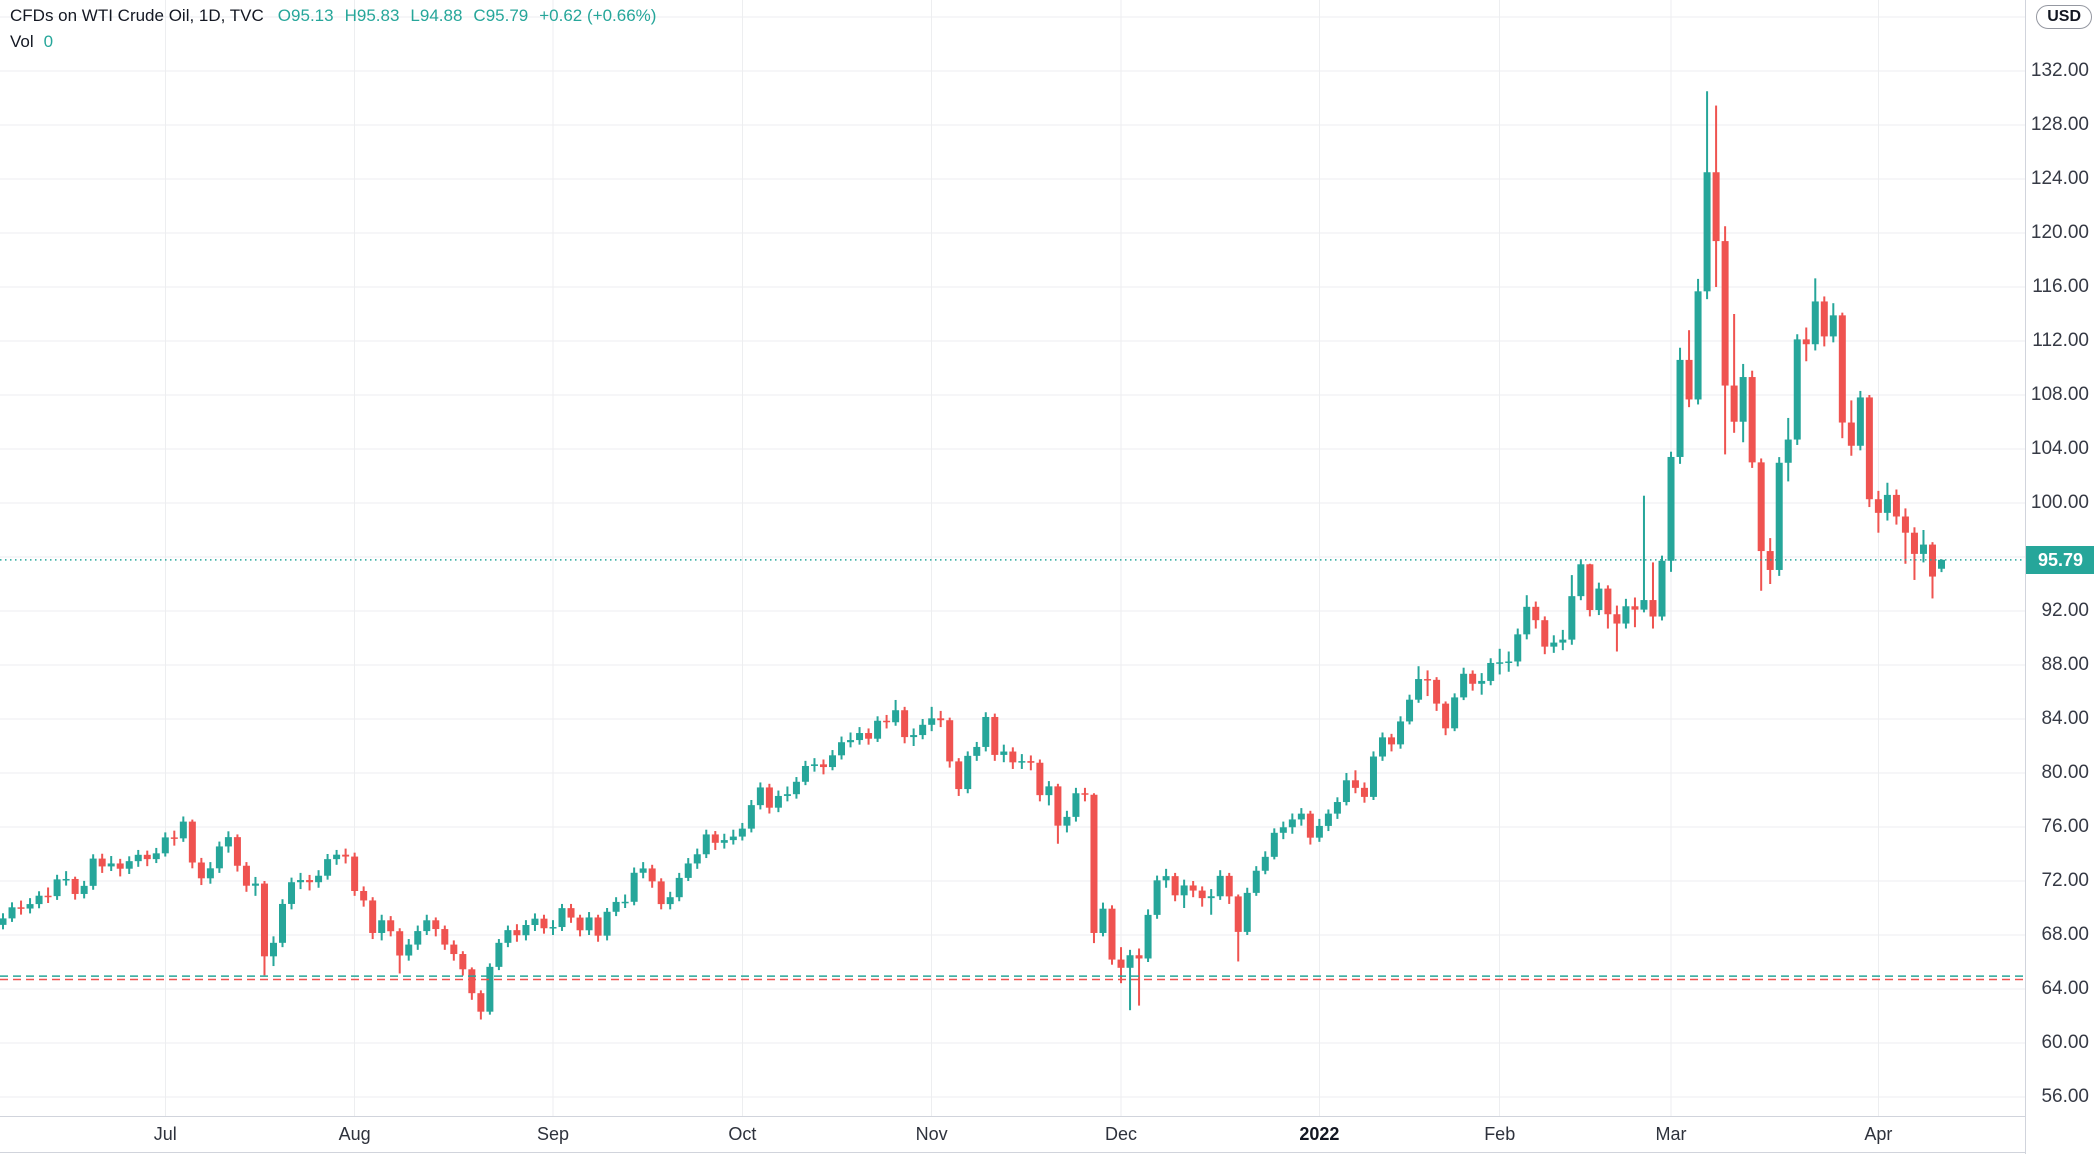 The height and width of the screenshot is (1154, 2094). What do you see at coordinates (2059, 124) in the screenshot?
I see `price-axis-label: 128.00` at bounding box center [2059, 124].